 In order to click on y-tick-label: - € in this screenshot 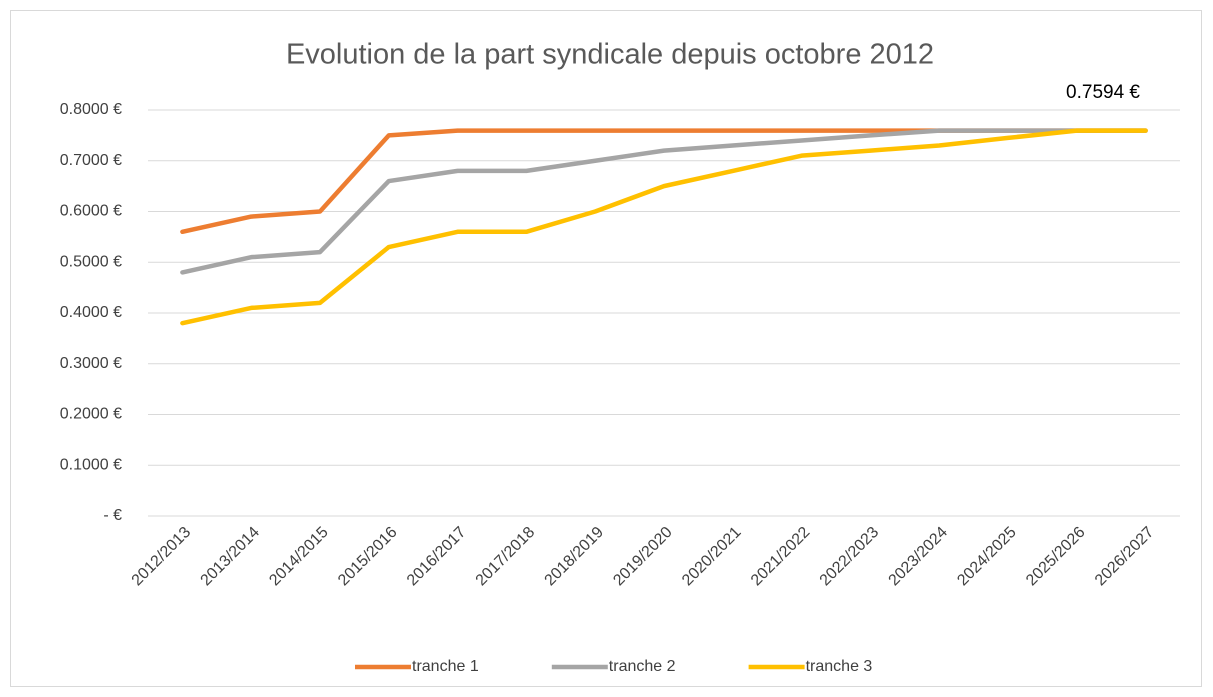, I will do `click(112, 515)`.